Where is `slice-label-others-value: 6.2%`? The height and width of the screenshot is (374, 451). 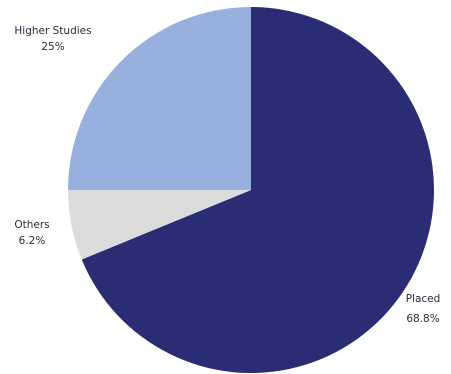 slice-label-others-value: 6.2% is located at coordinates (32, 241).